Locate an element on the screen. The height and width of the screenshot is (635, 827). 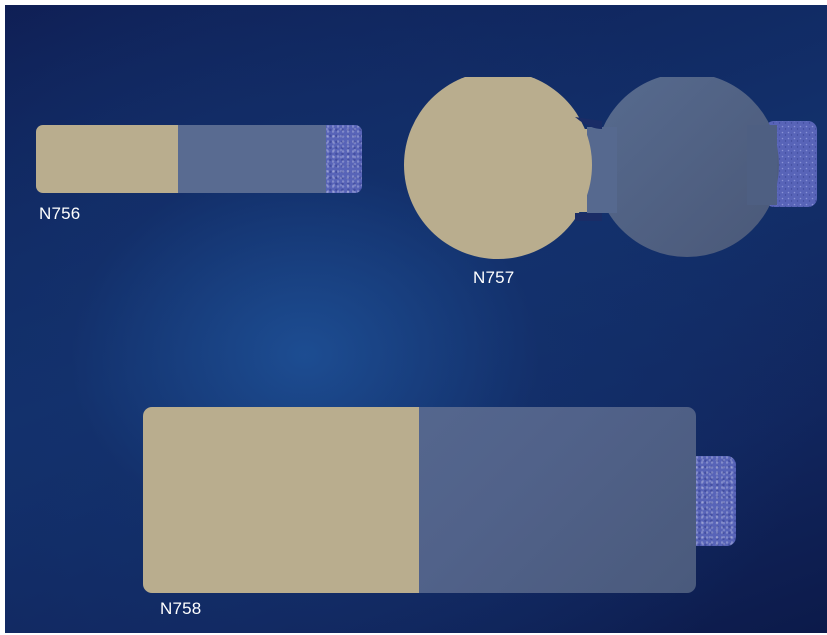
film-n757-right is located at coordinates (687, 167).